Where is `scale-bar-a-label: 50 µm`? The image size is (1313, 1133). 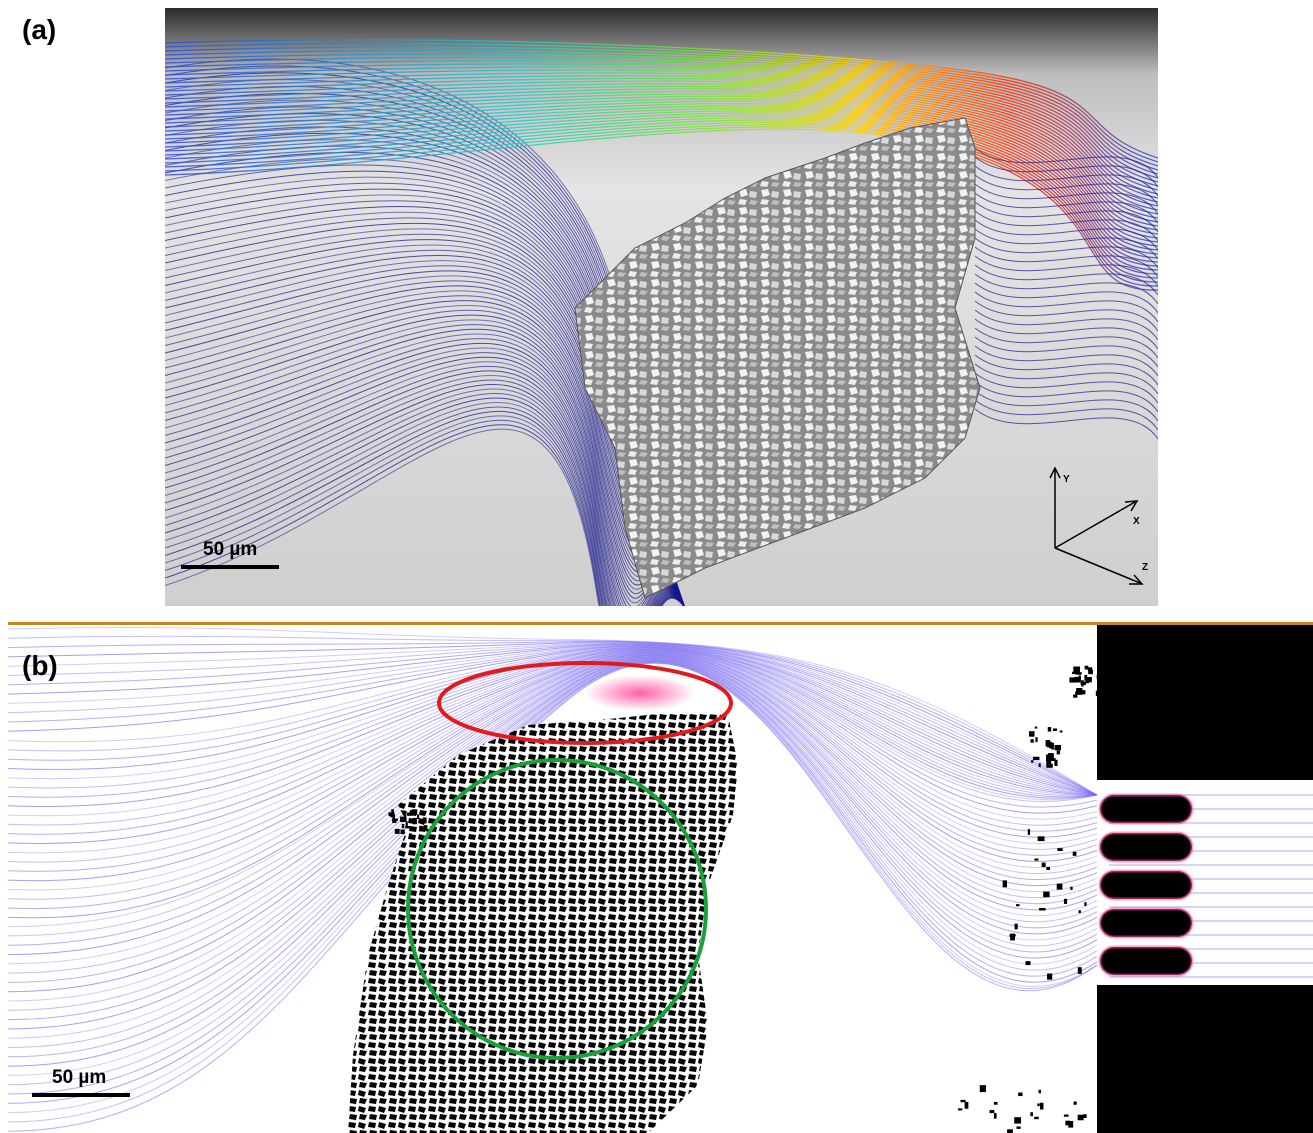
scale-bar-a-label: 50 µm is located at coordinates (230, 549).